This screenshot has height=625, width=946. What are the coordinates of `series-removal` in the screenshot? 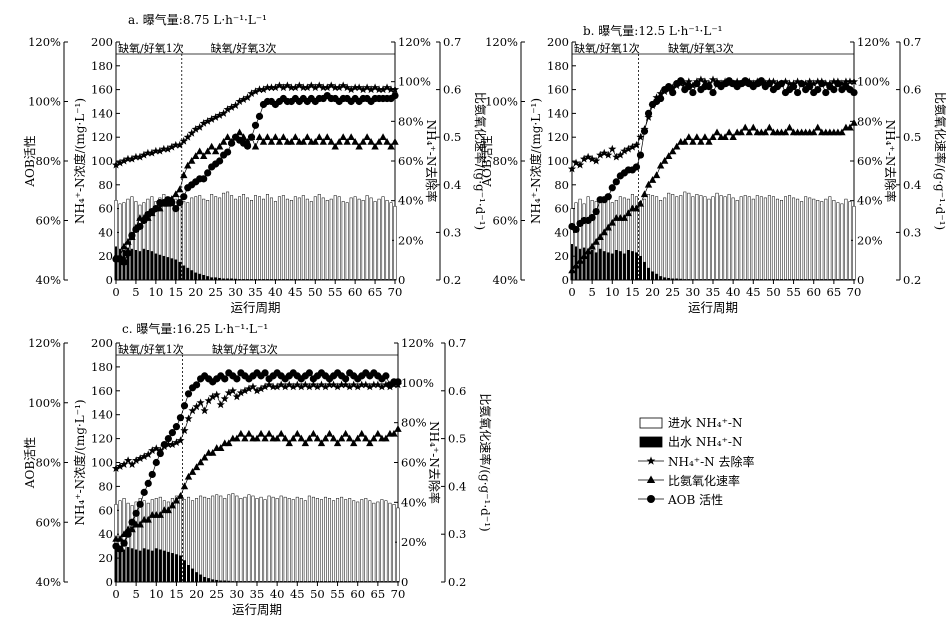 It's located at (255, 125).